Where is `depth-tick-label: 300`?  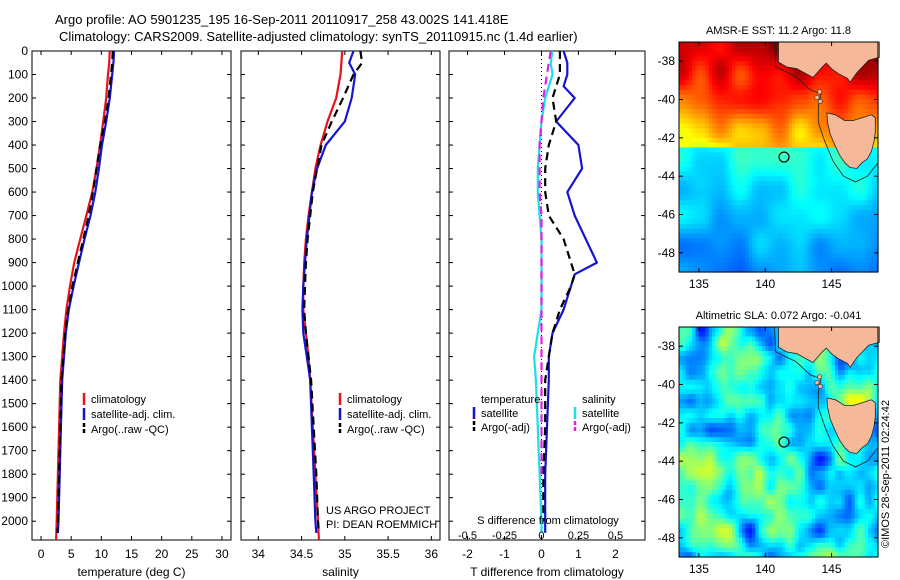 depth-tick-label: 300 is located at coordinates (18, 122).